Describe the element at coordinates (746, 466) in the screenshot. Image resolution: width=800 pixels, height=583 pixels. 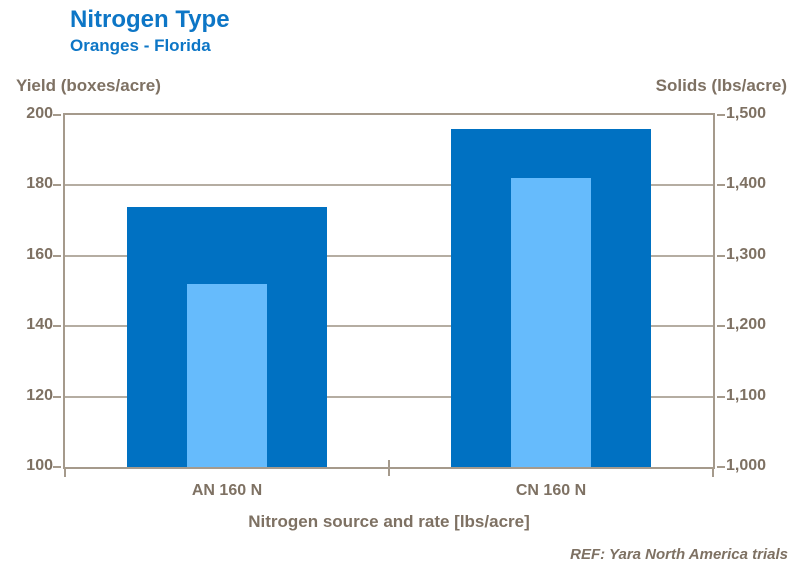
I see `right-axis-tick-label: 1,000` at that location.